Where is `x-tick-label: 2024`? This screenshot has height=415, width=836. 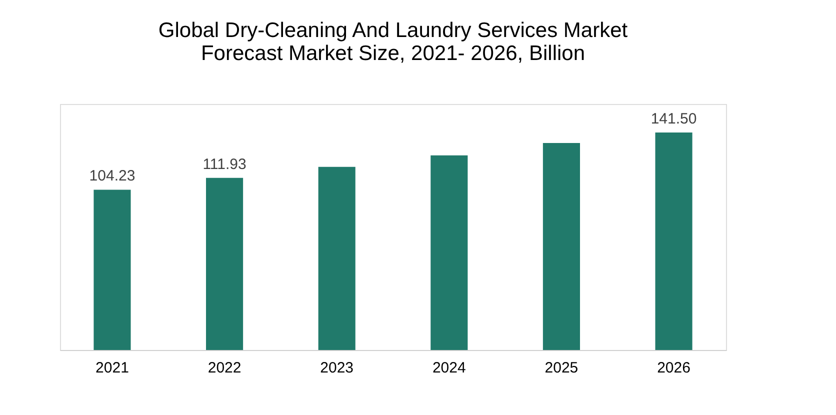
x-tick-label: 2024 is located at coordinates (449, 368).